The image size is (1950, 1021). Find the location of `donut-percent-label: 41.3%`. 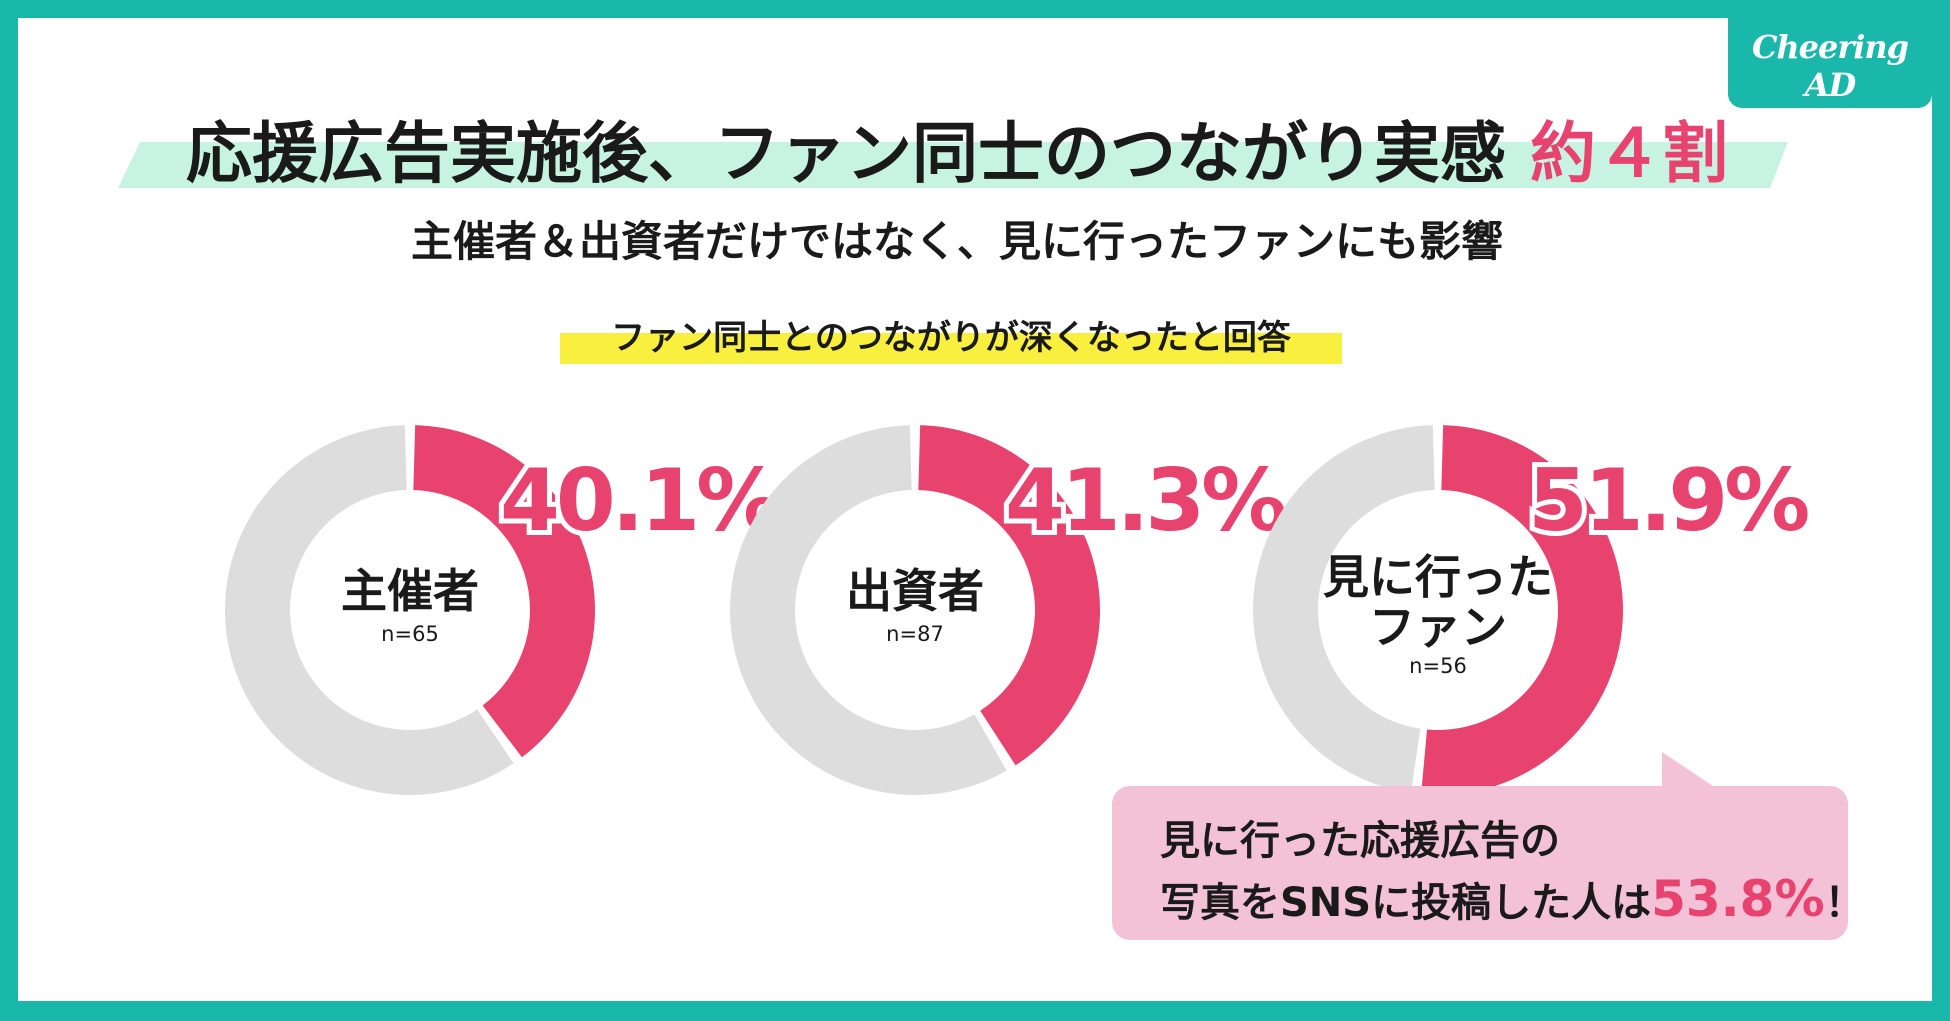

donut-percent-label: 41.3% is located at coordinates (1145, 501).